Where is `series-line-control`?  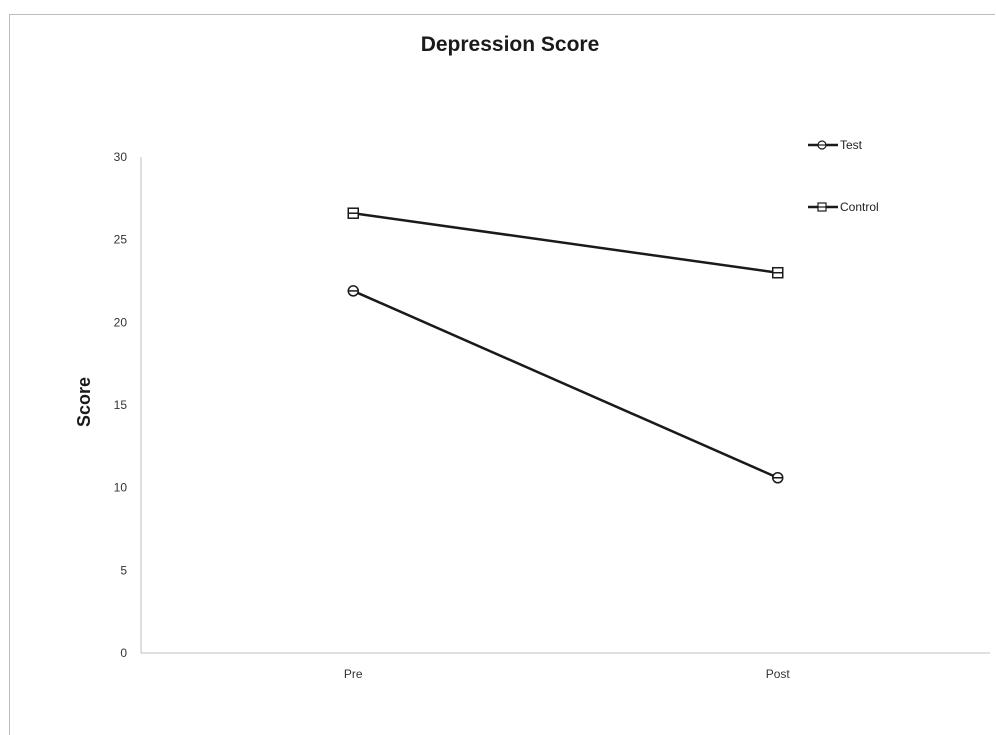 series-line-control is located at coordinates (565, 242).